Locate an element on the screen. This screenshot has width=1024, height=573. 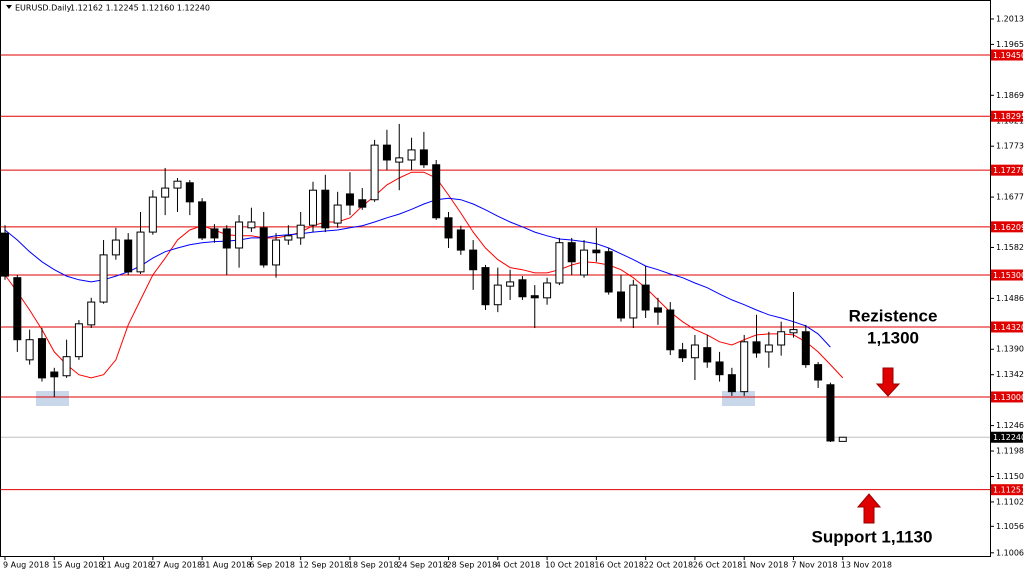
y-tick-label: 1.11020 is located at coordinates (1010, 501).